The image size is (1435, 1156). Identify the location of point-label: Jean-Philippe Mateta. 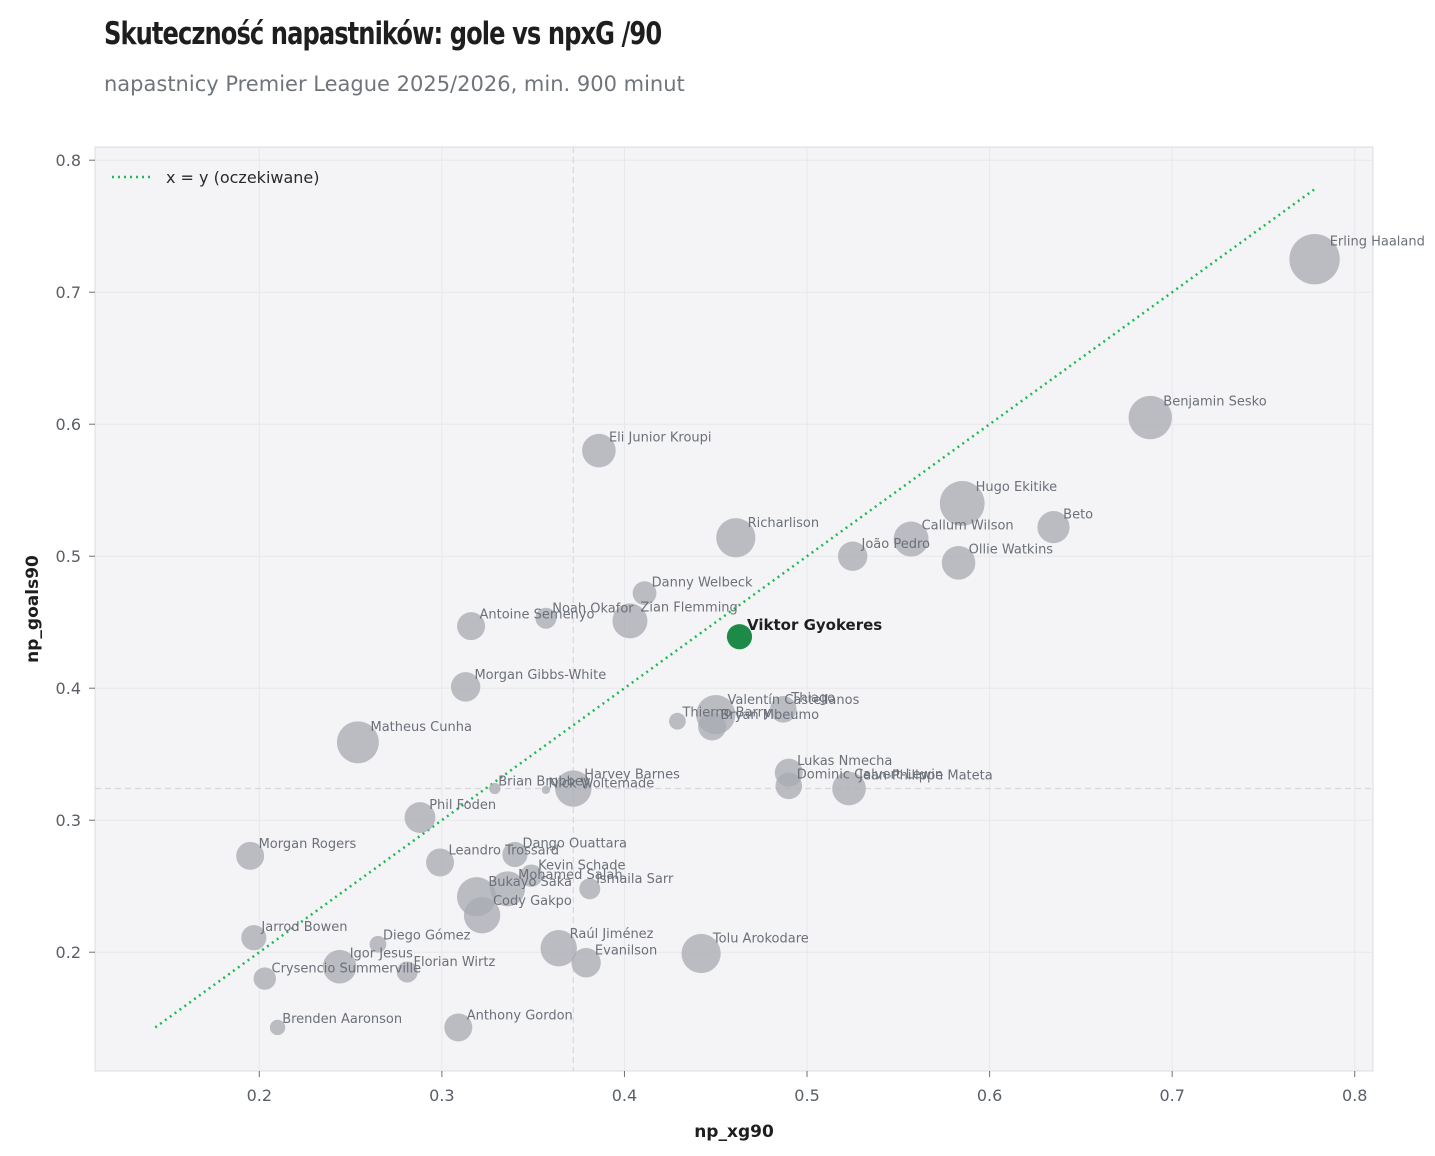
(925, 775).